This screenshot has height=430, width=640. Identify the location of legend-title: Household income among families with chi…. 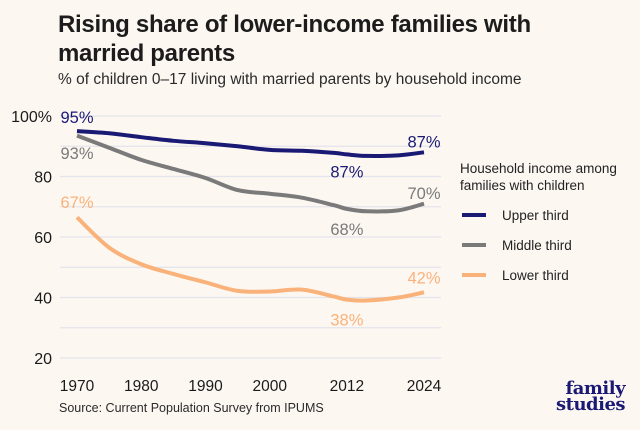
(538, 177).